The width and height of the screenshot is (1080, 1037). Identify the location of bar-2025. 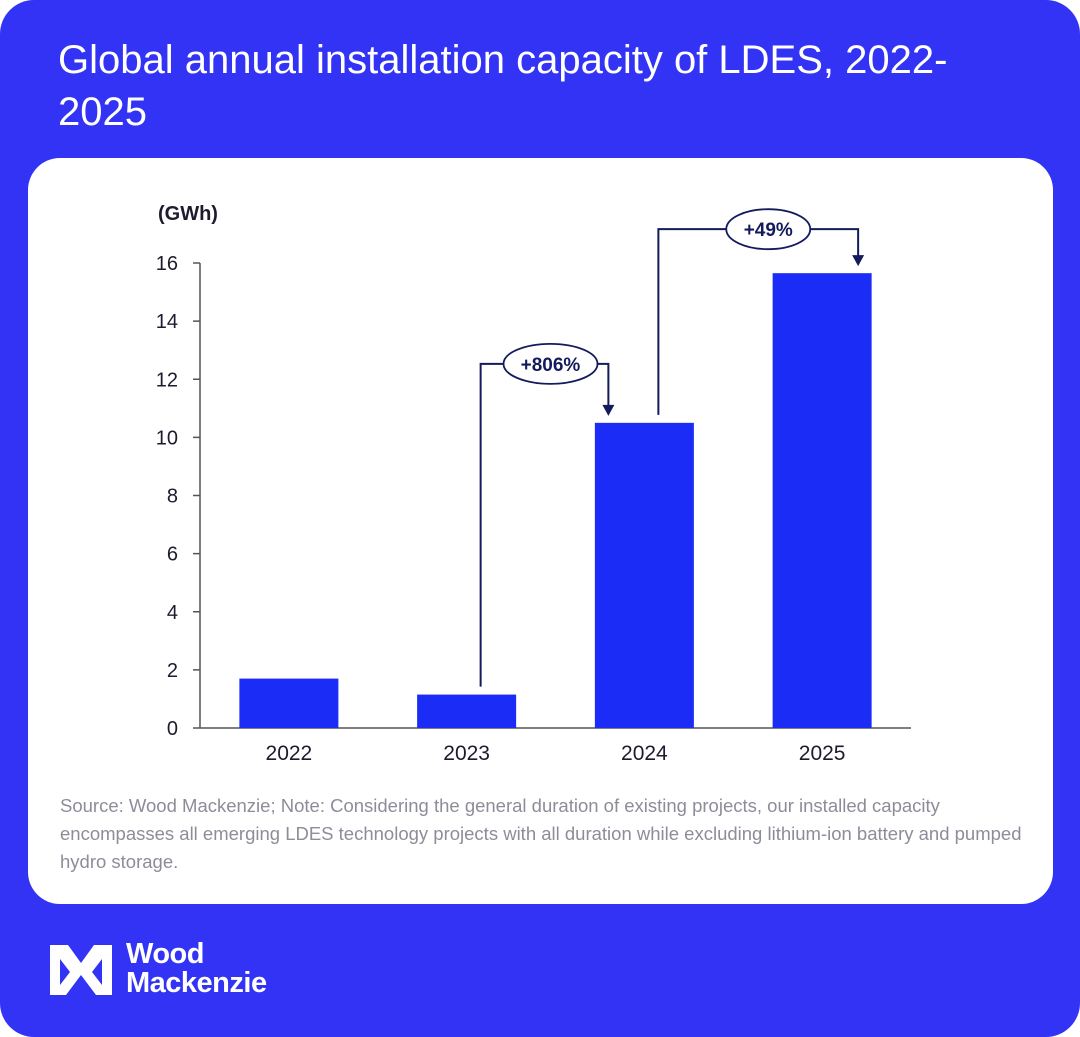
(822, 500).